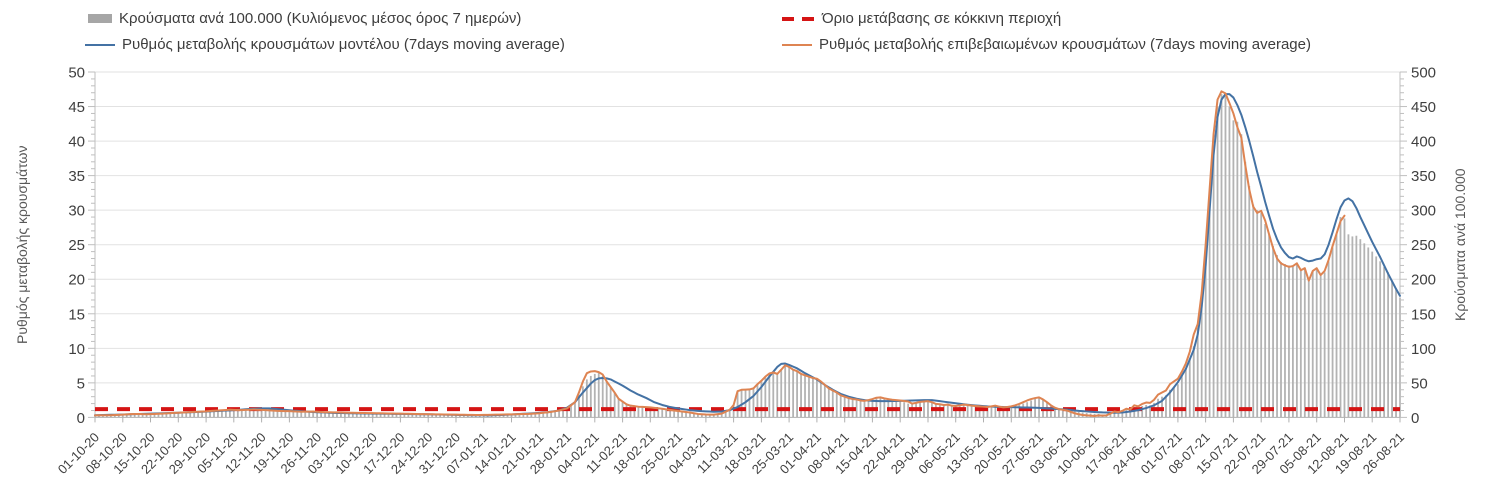  I want to click on orange-line-swatch, so click(797, 44).